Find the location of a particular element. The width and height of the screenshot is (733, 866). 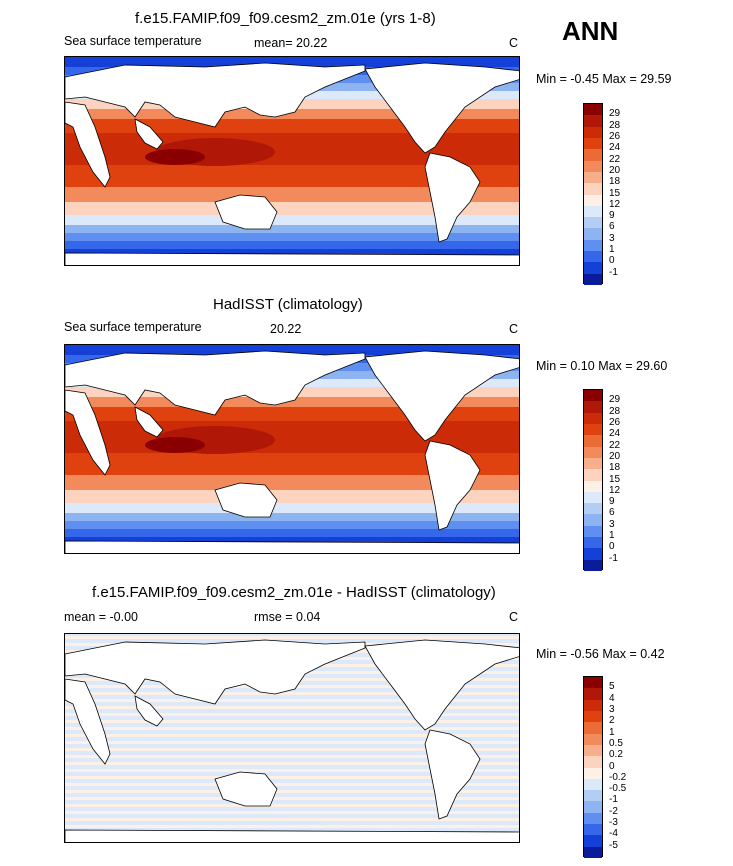

panel-1-colorbar is located at coordinates (593, 194).